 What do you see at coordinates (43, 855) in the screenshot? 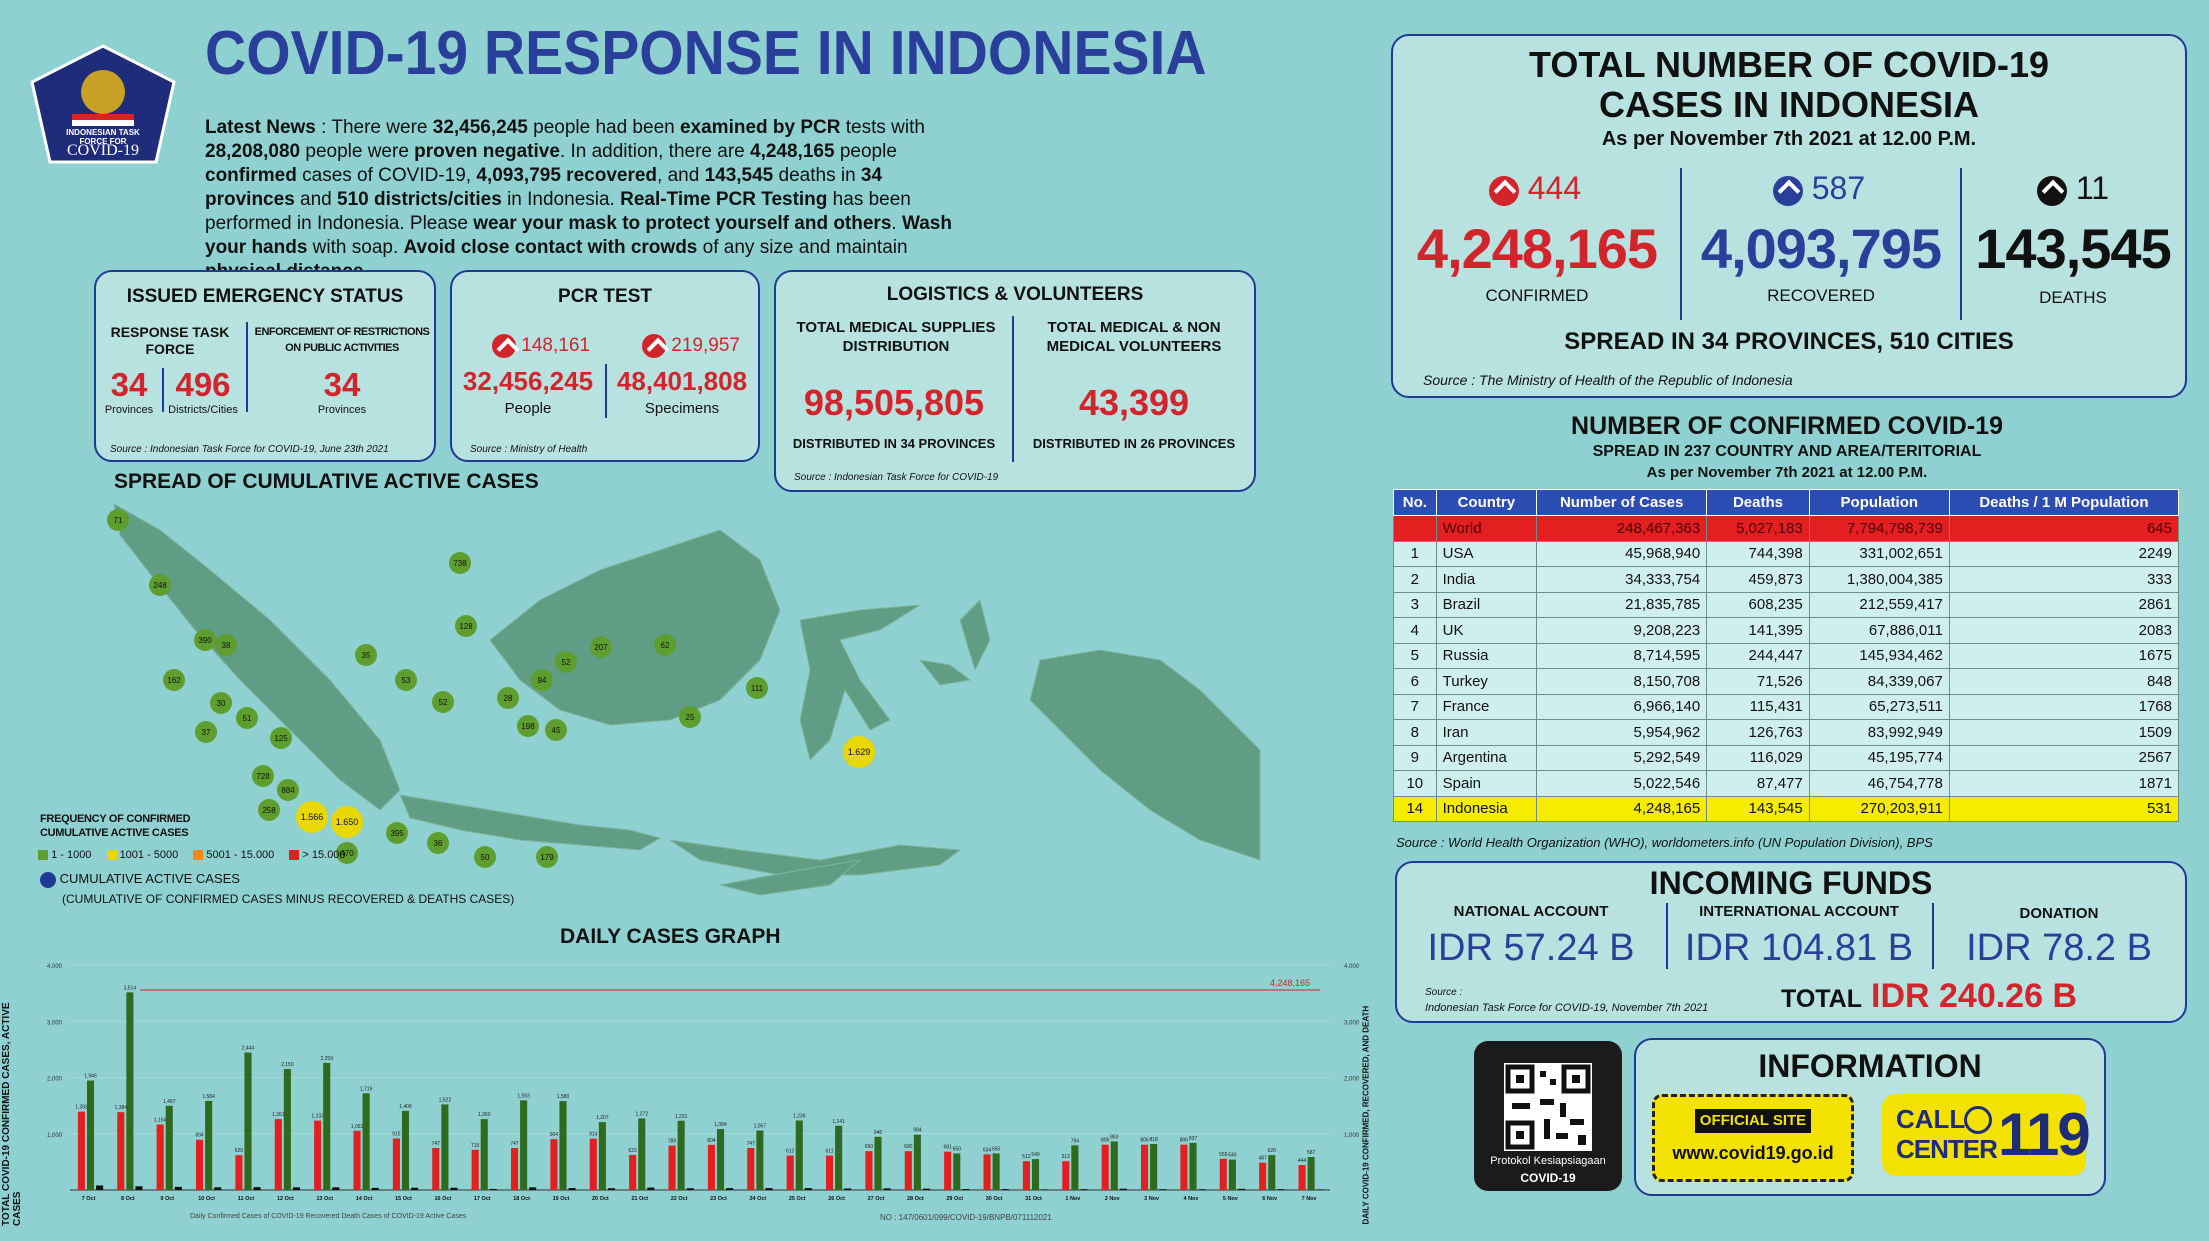
I see `legend-swatch-green` at bounding box center [43, 855].